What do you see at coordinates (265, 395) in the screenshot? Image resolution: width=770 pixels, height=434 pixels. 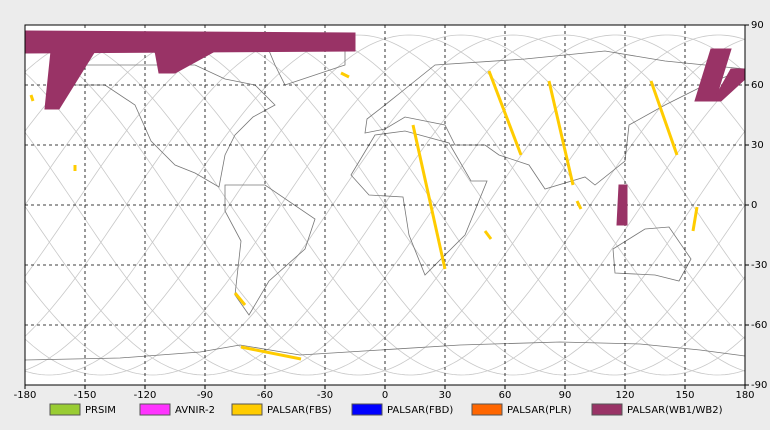 I see `x-tick-label: -60` at bounding box center [265, 395].